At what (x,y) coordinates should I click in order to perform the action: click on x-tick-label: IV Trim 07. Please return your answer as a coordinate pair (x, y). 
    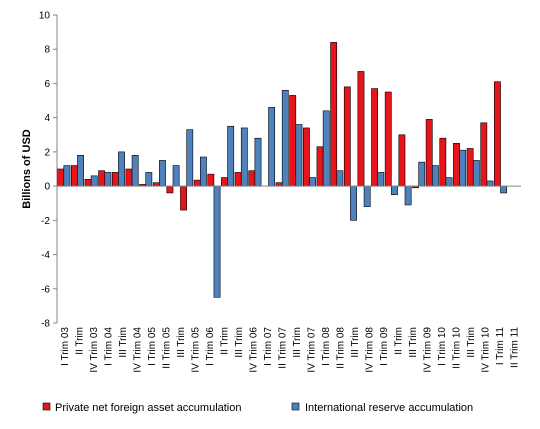
    Looking at the image, I should click on (311, 350).